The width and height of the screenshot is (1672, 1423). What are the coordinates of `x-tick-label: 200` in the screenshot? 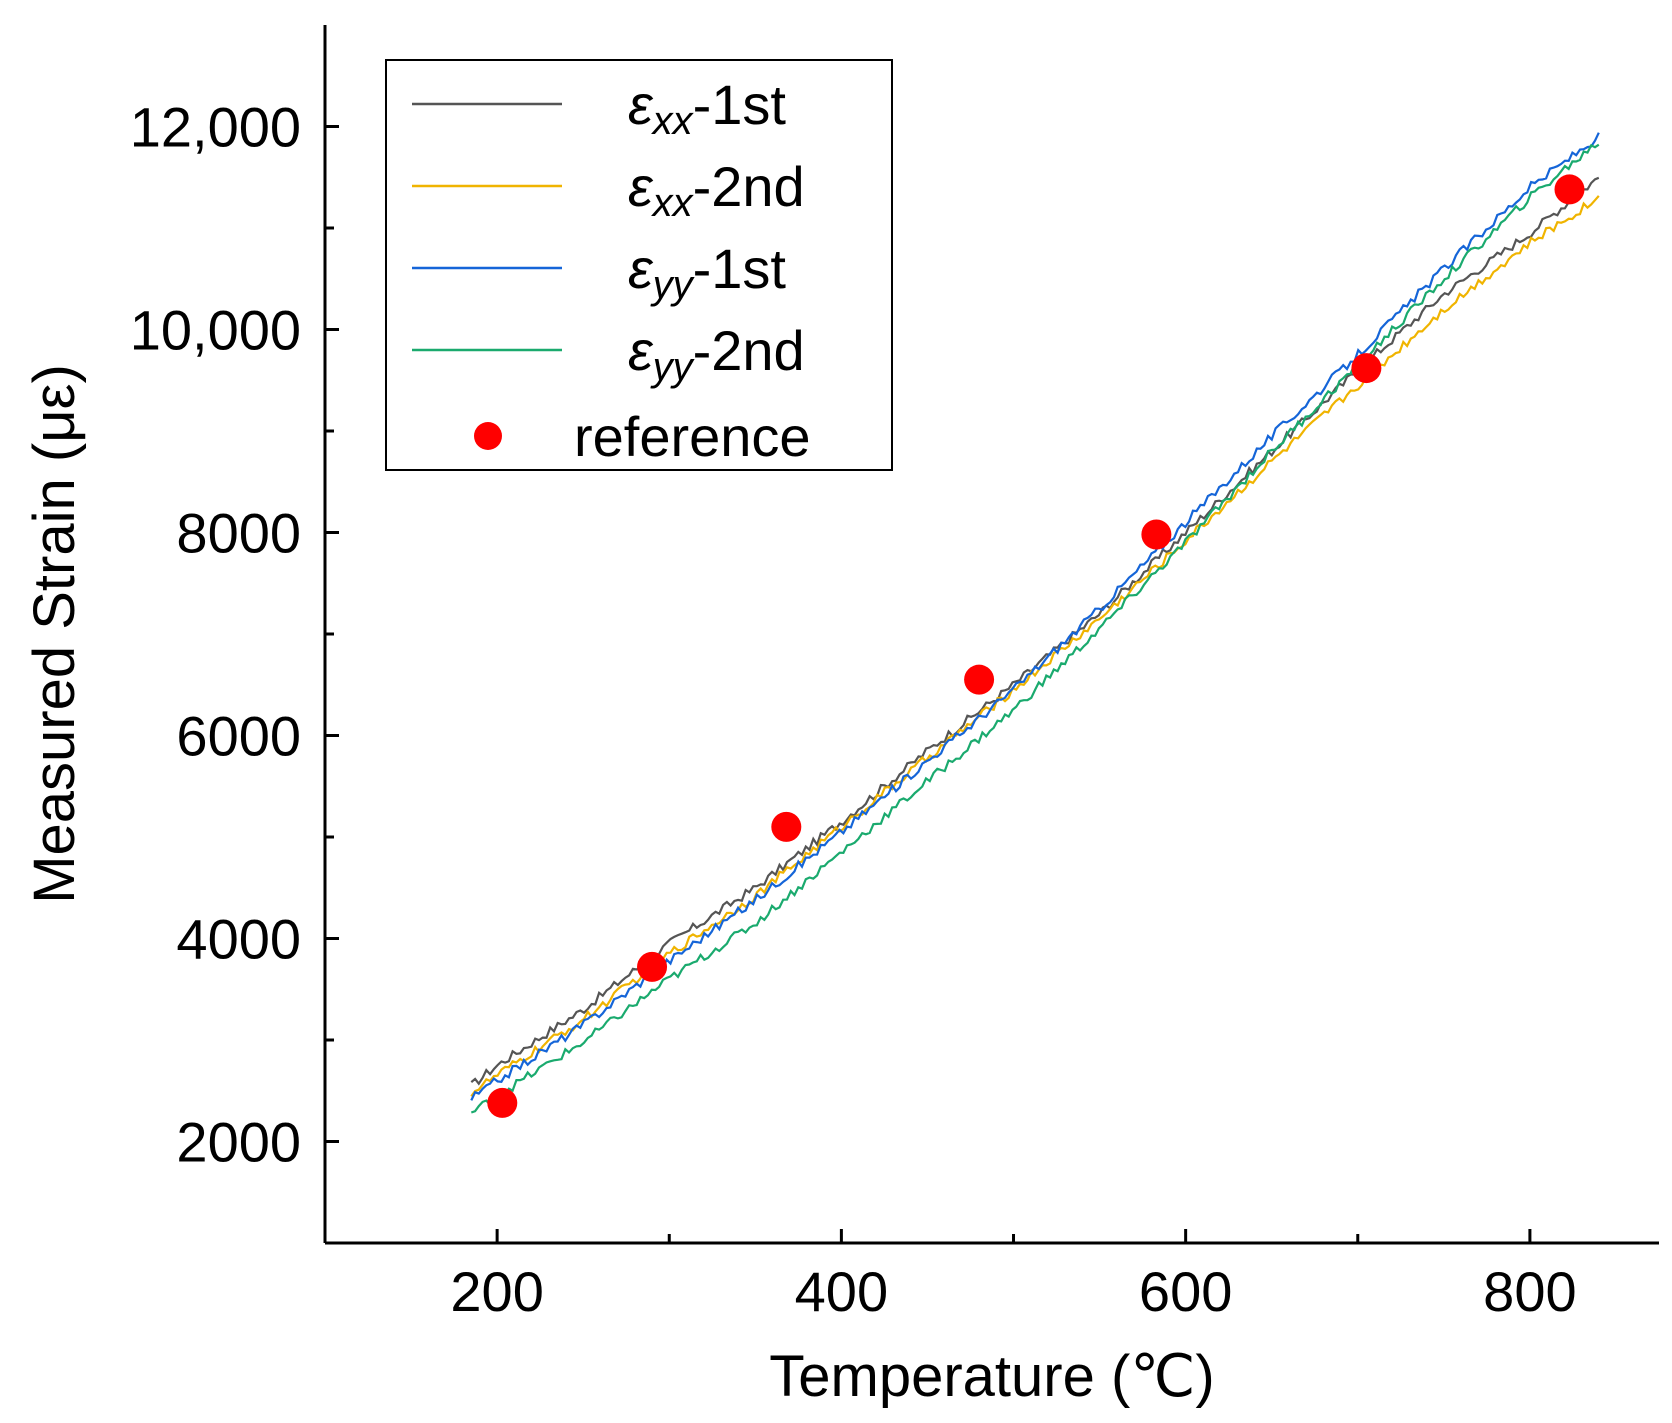 It's located at (496, 1291).